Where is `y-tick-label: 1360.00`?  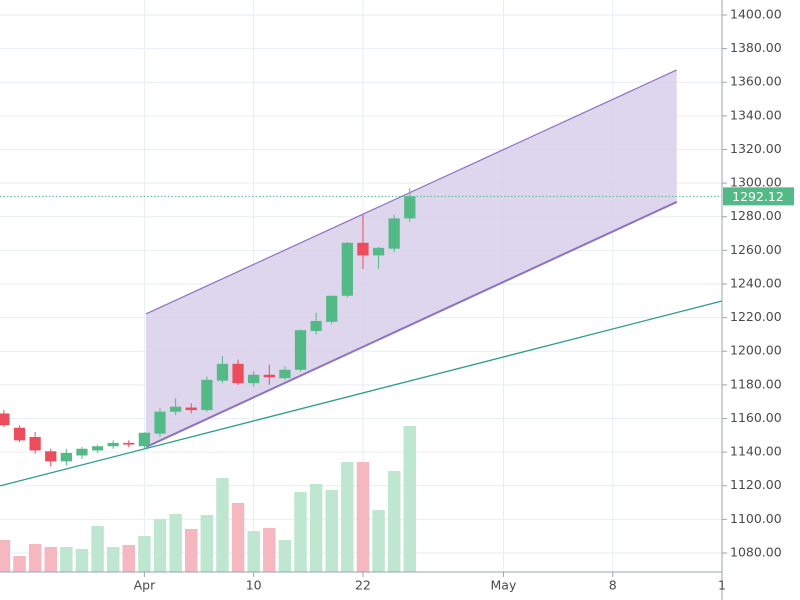
y-tick-label: 1360.00 is located at coordinates (756, 81).